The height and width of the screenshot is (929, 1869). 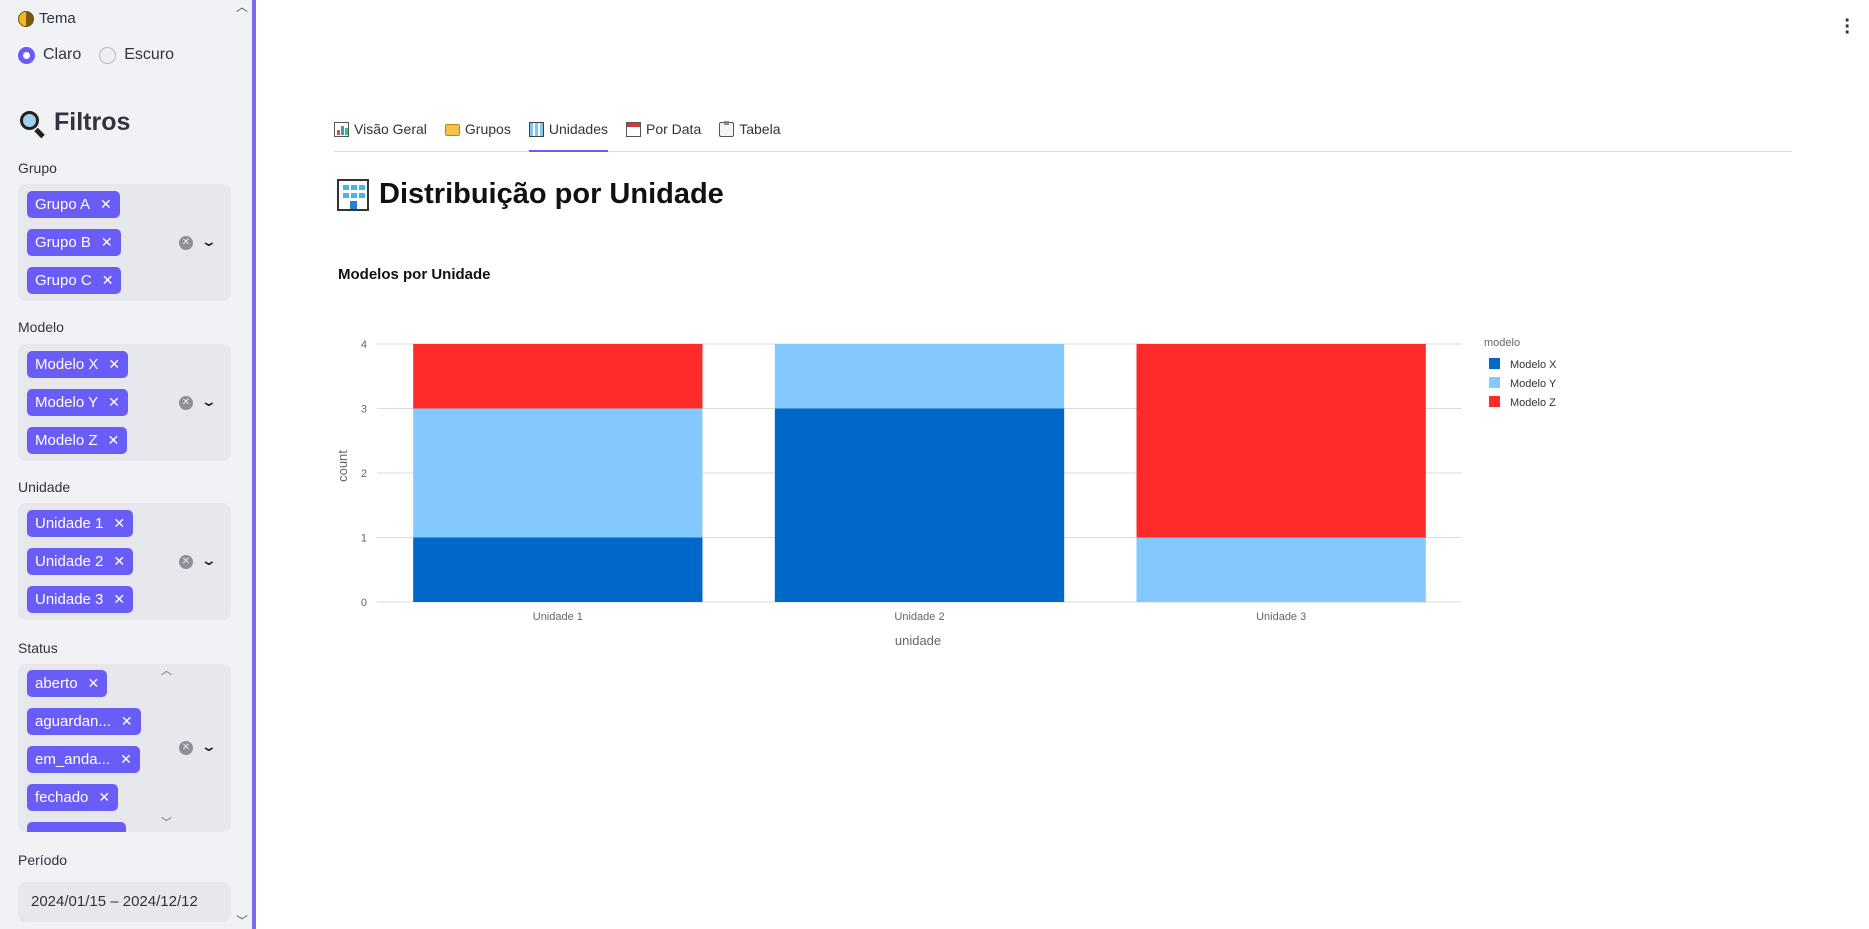 I want to click on modelo-tag: Modelo Y ✕, so click(x=77, y=402).